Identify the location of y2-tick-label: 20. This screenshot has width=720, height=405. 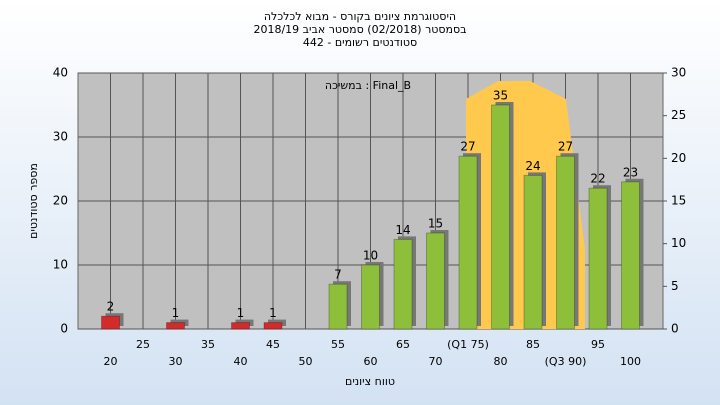
(678, 158).